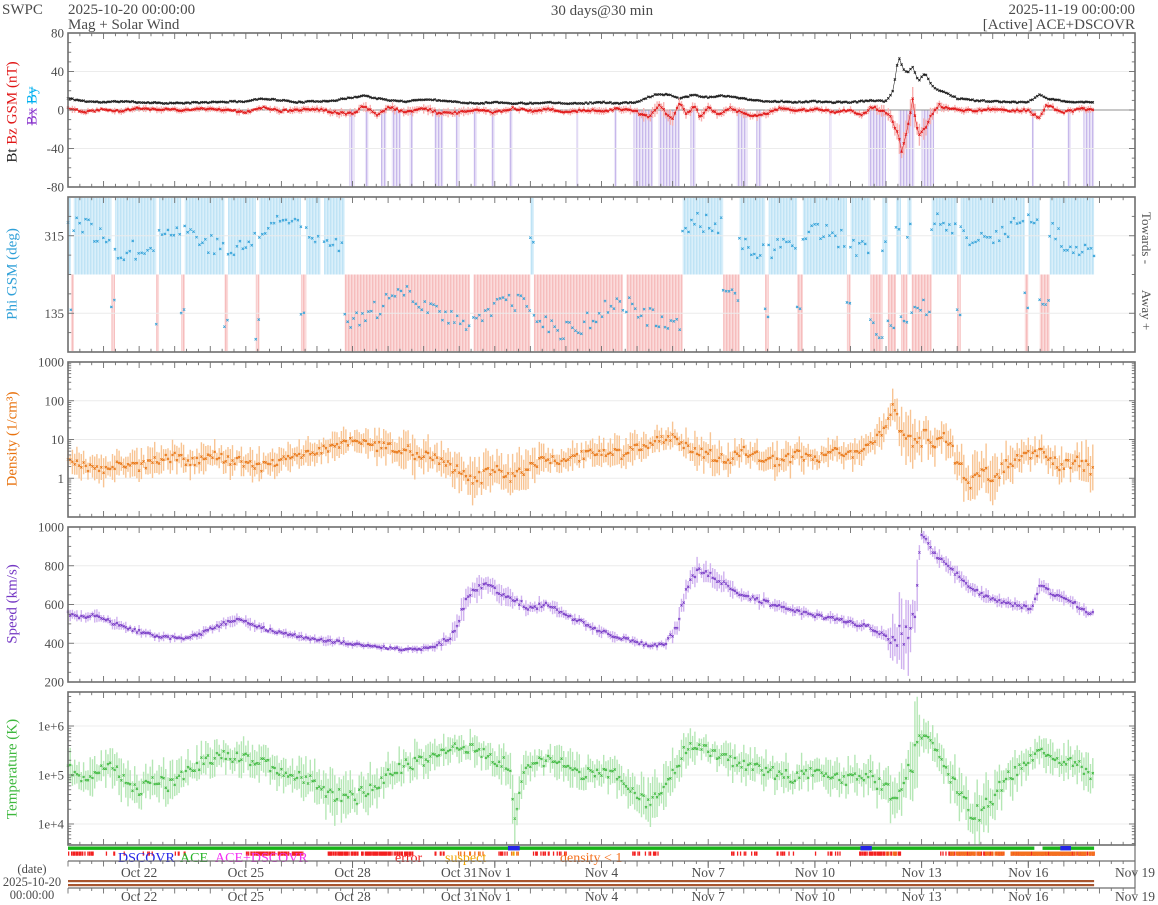 This screenshot has width=1158, height=905. I want to click on svg-text: DSCOVR, so click(146, 858).